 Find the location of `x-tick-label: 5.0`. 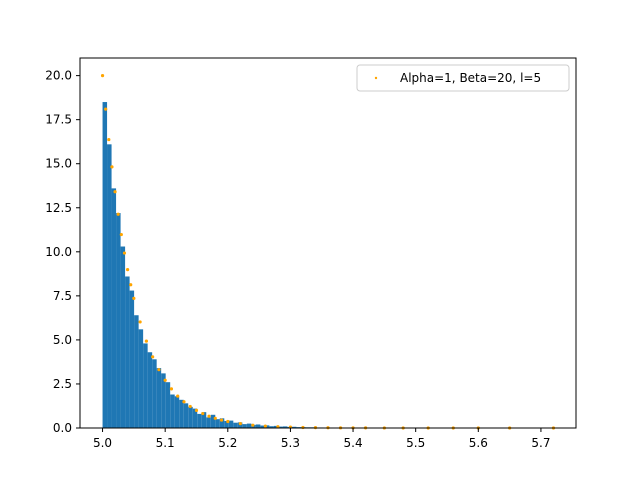

x-tick-label: 5.0 is located at coordinates (102, 443).